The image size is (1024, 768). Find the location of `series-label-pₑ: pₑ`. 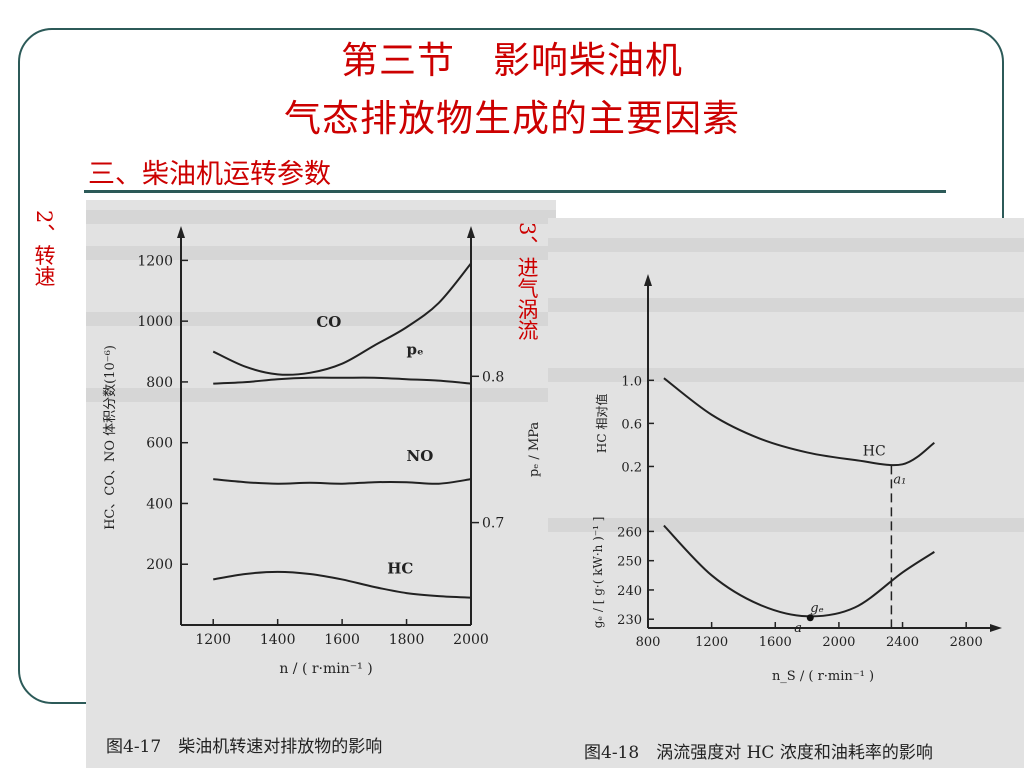

series-label-pₑ: pₑ is located at coordinates (415, 349).